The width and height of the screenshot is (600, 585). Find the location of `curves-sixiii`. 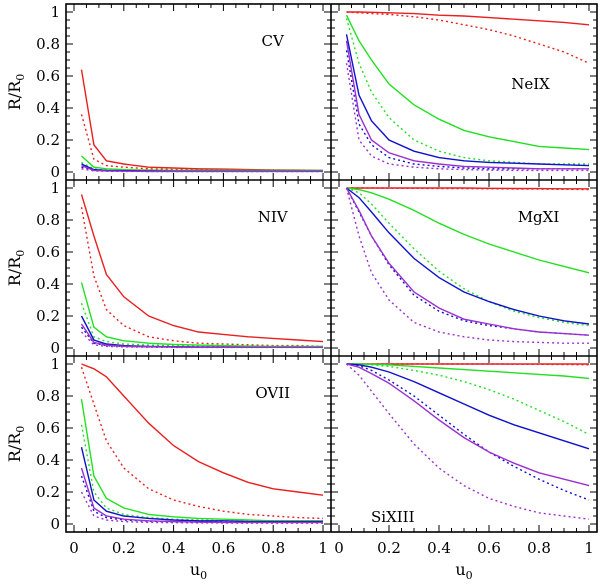

curves-sixiii is located at coordinates (468, 441).